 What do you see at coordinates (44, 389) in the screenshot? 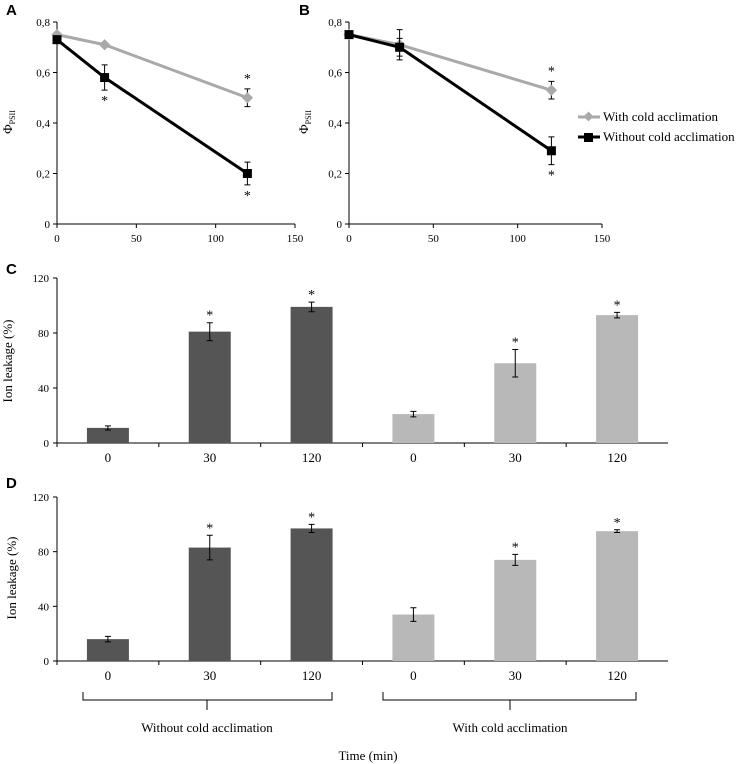
I see `y-tick-label-c: 40` at bounding box center [44, 389].